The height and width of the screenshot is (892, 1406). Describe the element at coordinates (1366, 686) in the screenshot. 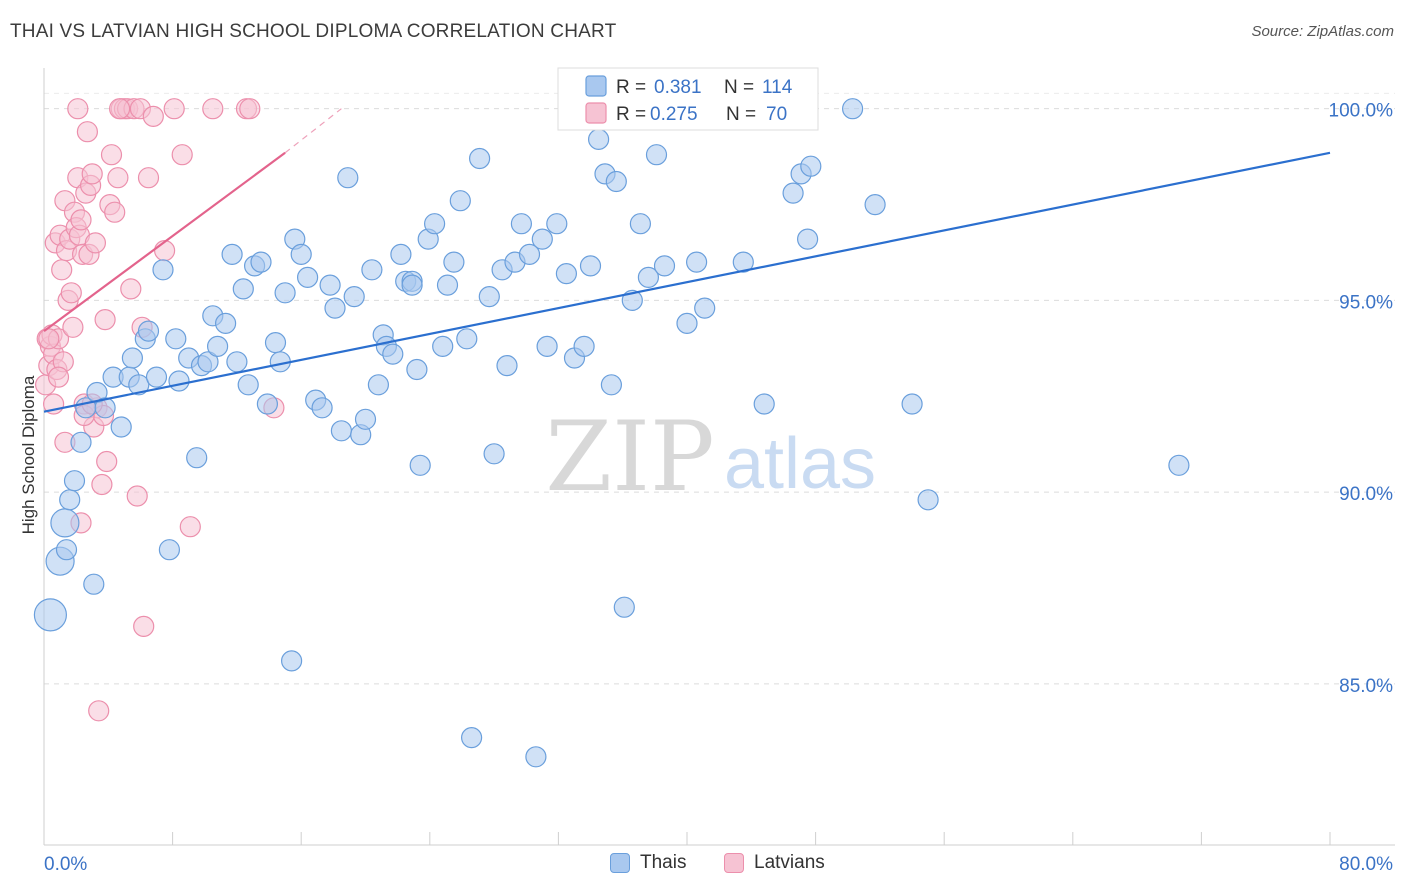

I see `y-tick-label-0: 85.0%` at that location.